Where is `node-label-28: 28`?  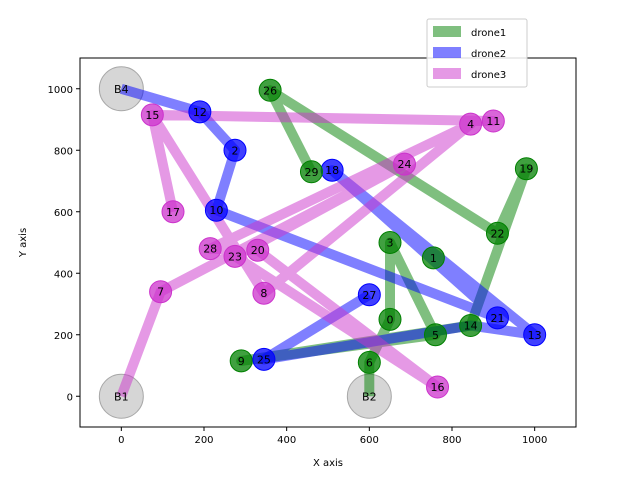 node-label-28: 28 is located at coordinates (210, 249).